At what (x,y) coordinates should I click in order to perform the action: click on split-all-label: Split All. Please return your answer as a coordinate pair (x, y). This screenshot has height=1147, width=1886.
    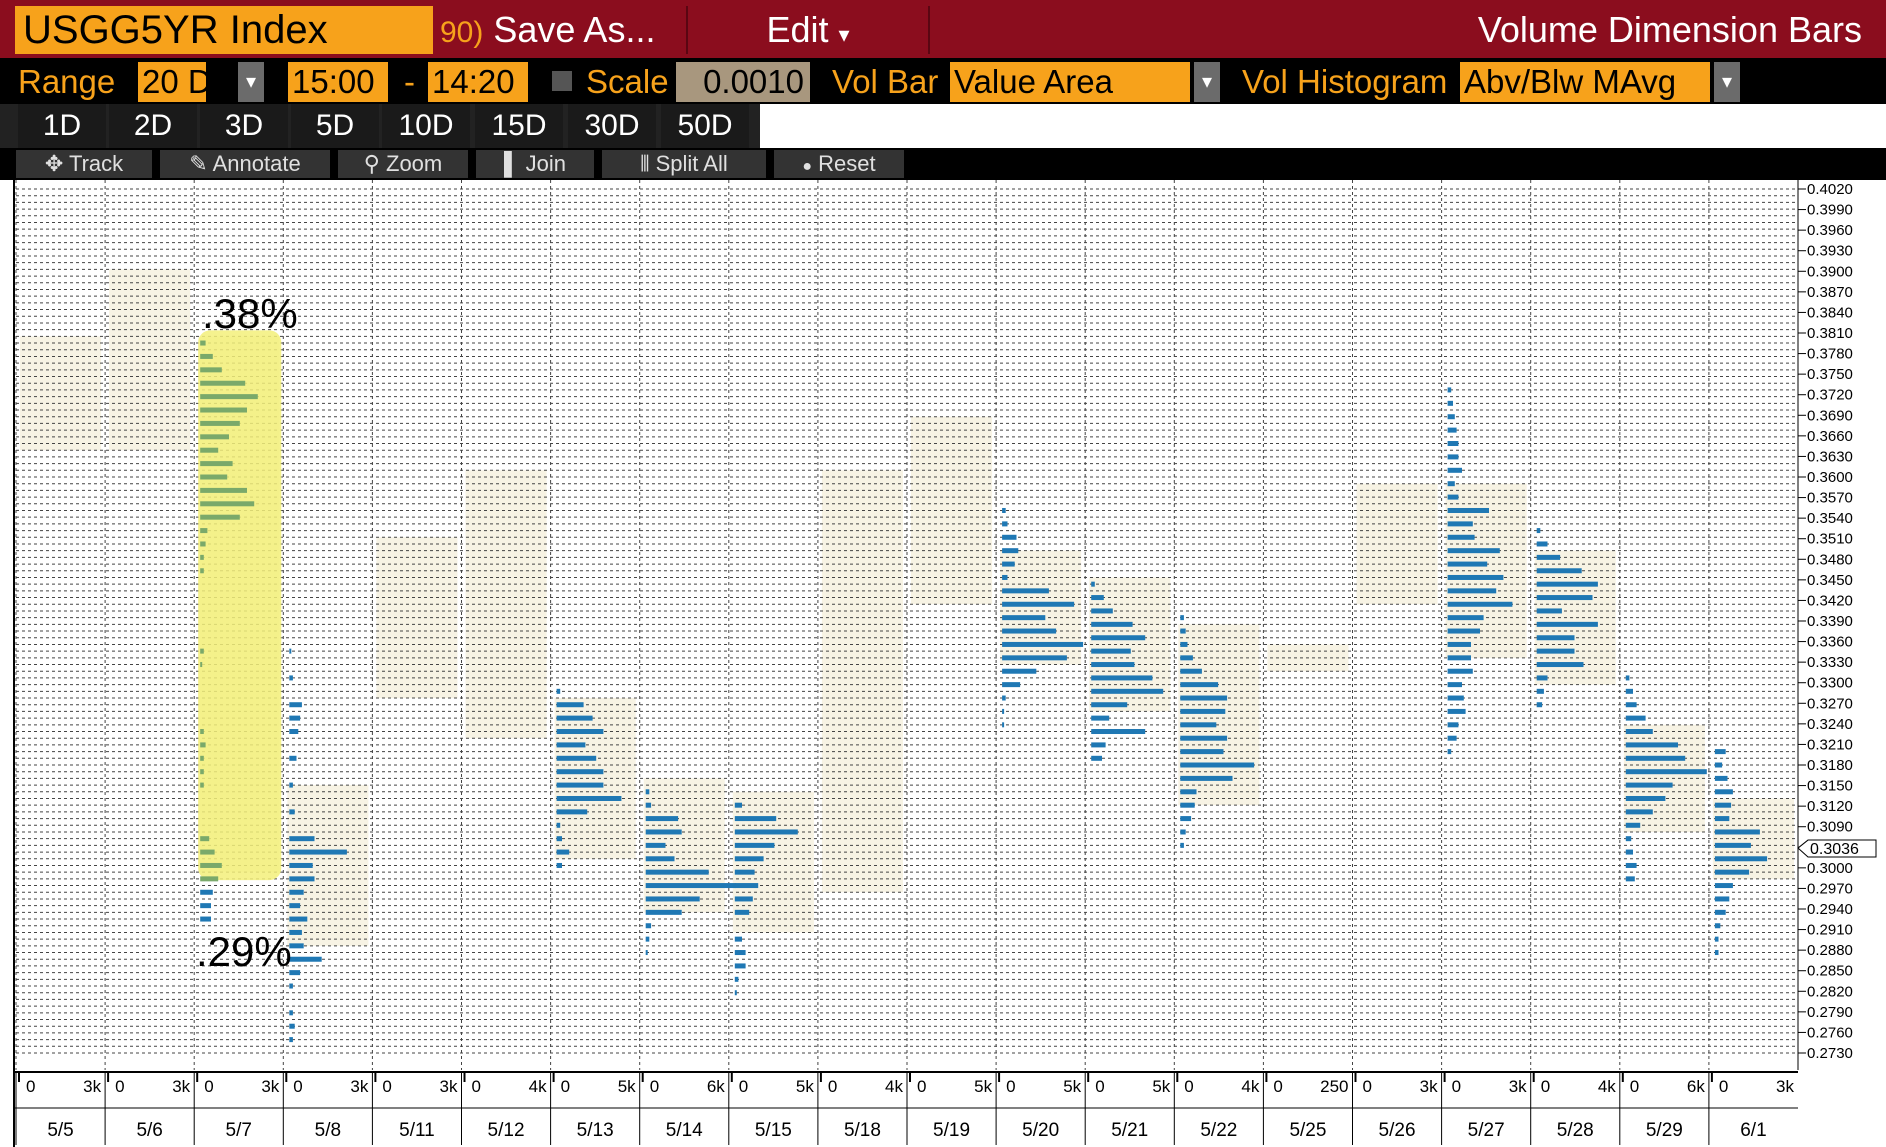
    Looking at the image, I should click on (691, 163).